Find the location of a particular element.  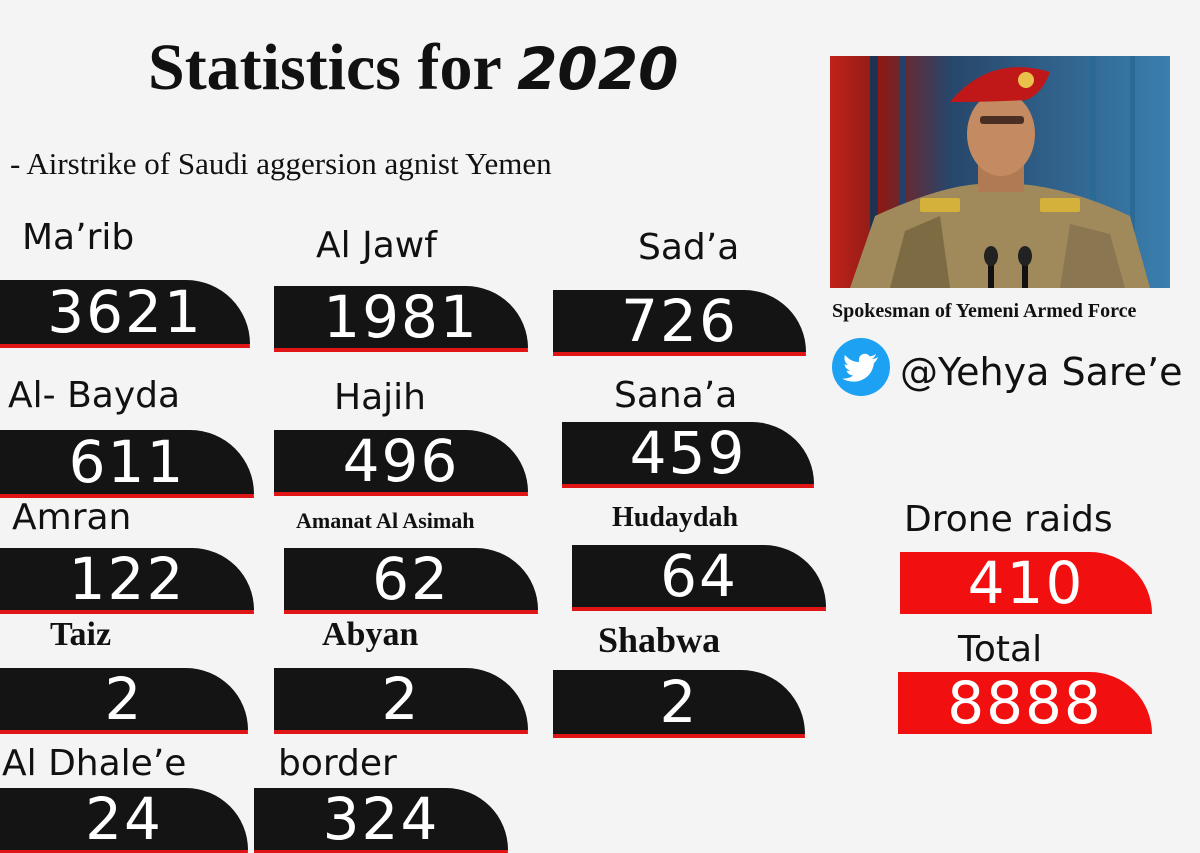

drone-raids-label: Drone raids is located at coordinates (1008, 519).